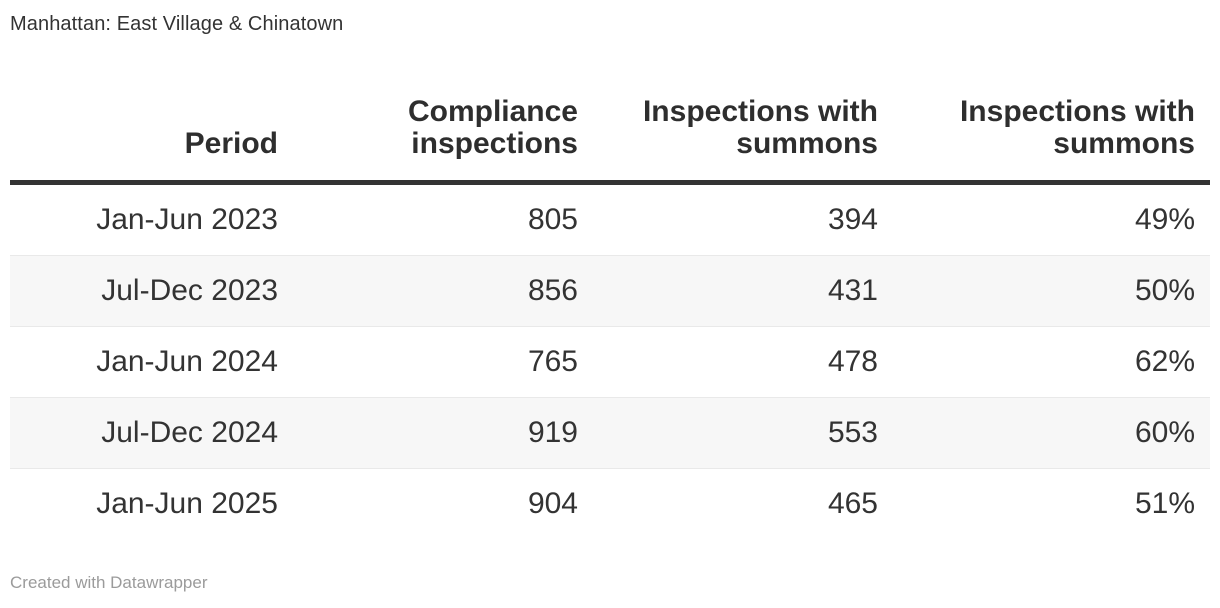  Describe the element at coordinates (610, 291) in the screenshot. I see `table-row: Jul-Dec 2023 856 431 50%` at that location.